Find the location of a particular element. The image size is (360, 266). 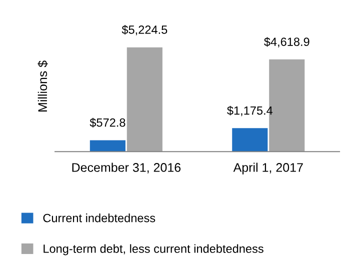

legend-label: Current indebtedness is located at coordinates (99, 218).